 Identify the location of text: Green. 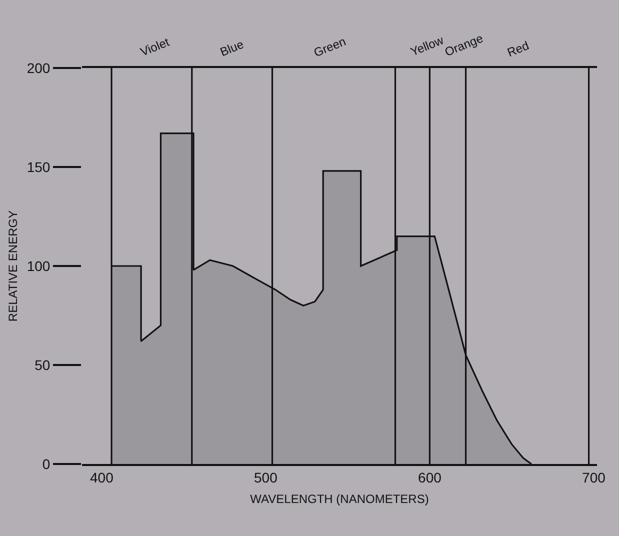
(330, 47).